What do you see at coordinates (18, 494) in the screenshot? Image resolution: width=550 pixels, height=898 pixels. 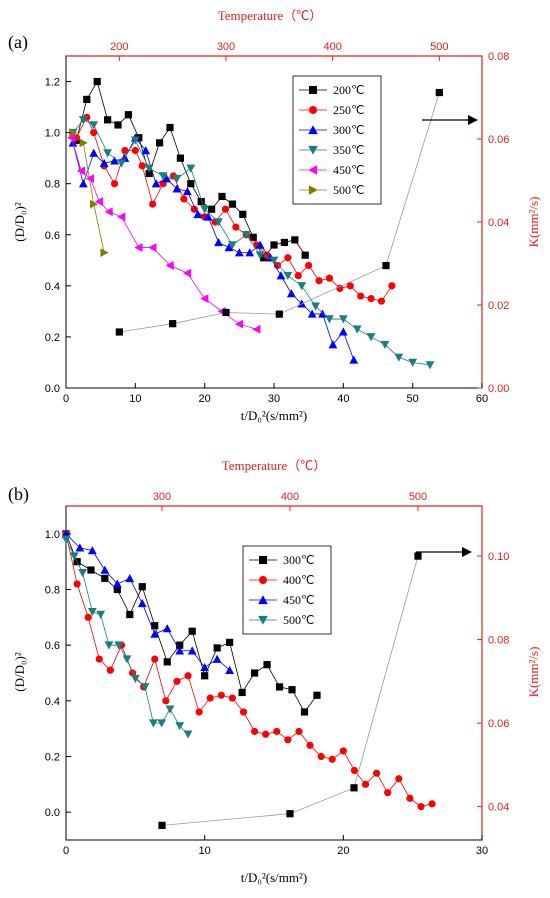 I see `panel-b-label: (b)` at bounding box center [18, 494].